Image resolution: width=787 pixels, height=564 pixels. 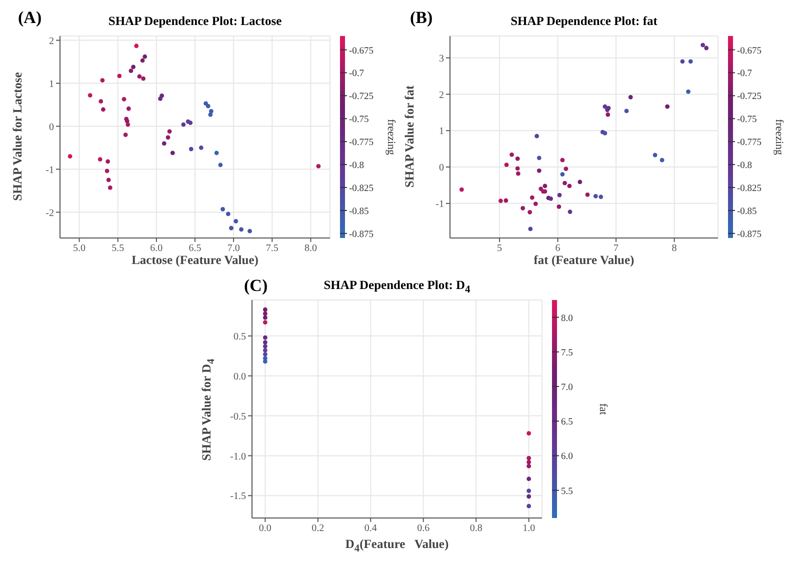 I want to click on x-tick-label: 8.0, so click(x=310, y=248).